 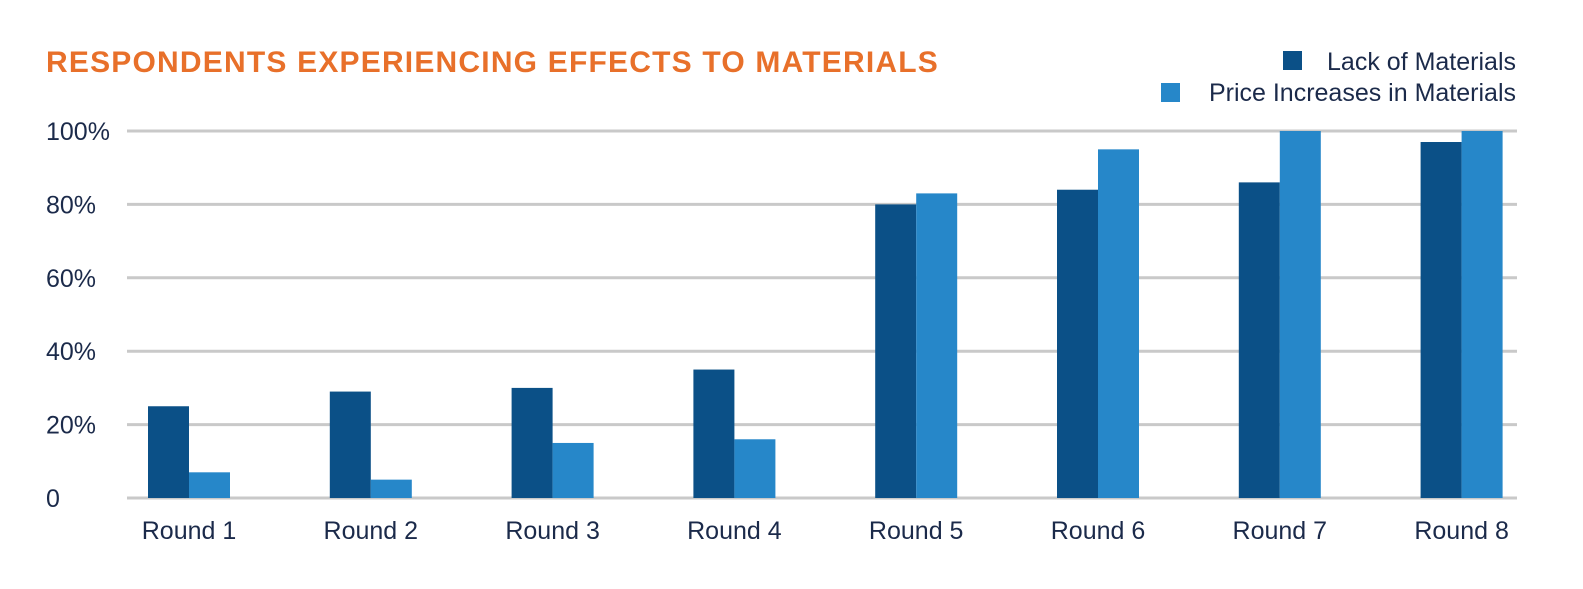 I want to click on legend-swatch-price-increases, so click(x=1170, y=92).